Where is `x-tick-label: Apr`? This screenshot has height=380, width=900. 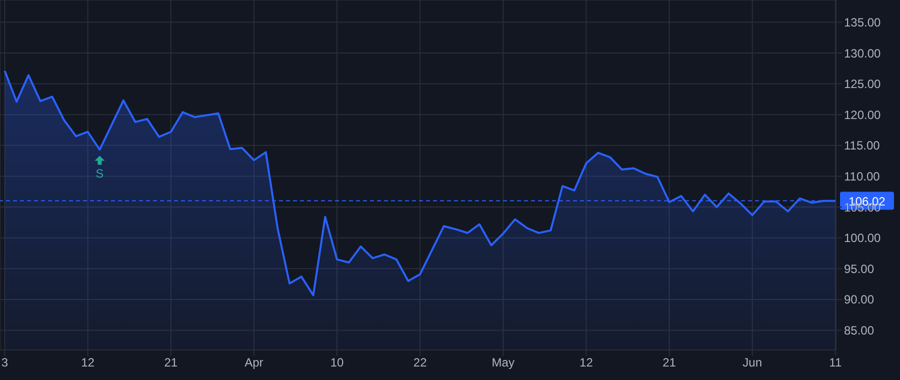 x-tick-label: Apr is located at coordinates (254, 363).